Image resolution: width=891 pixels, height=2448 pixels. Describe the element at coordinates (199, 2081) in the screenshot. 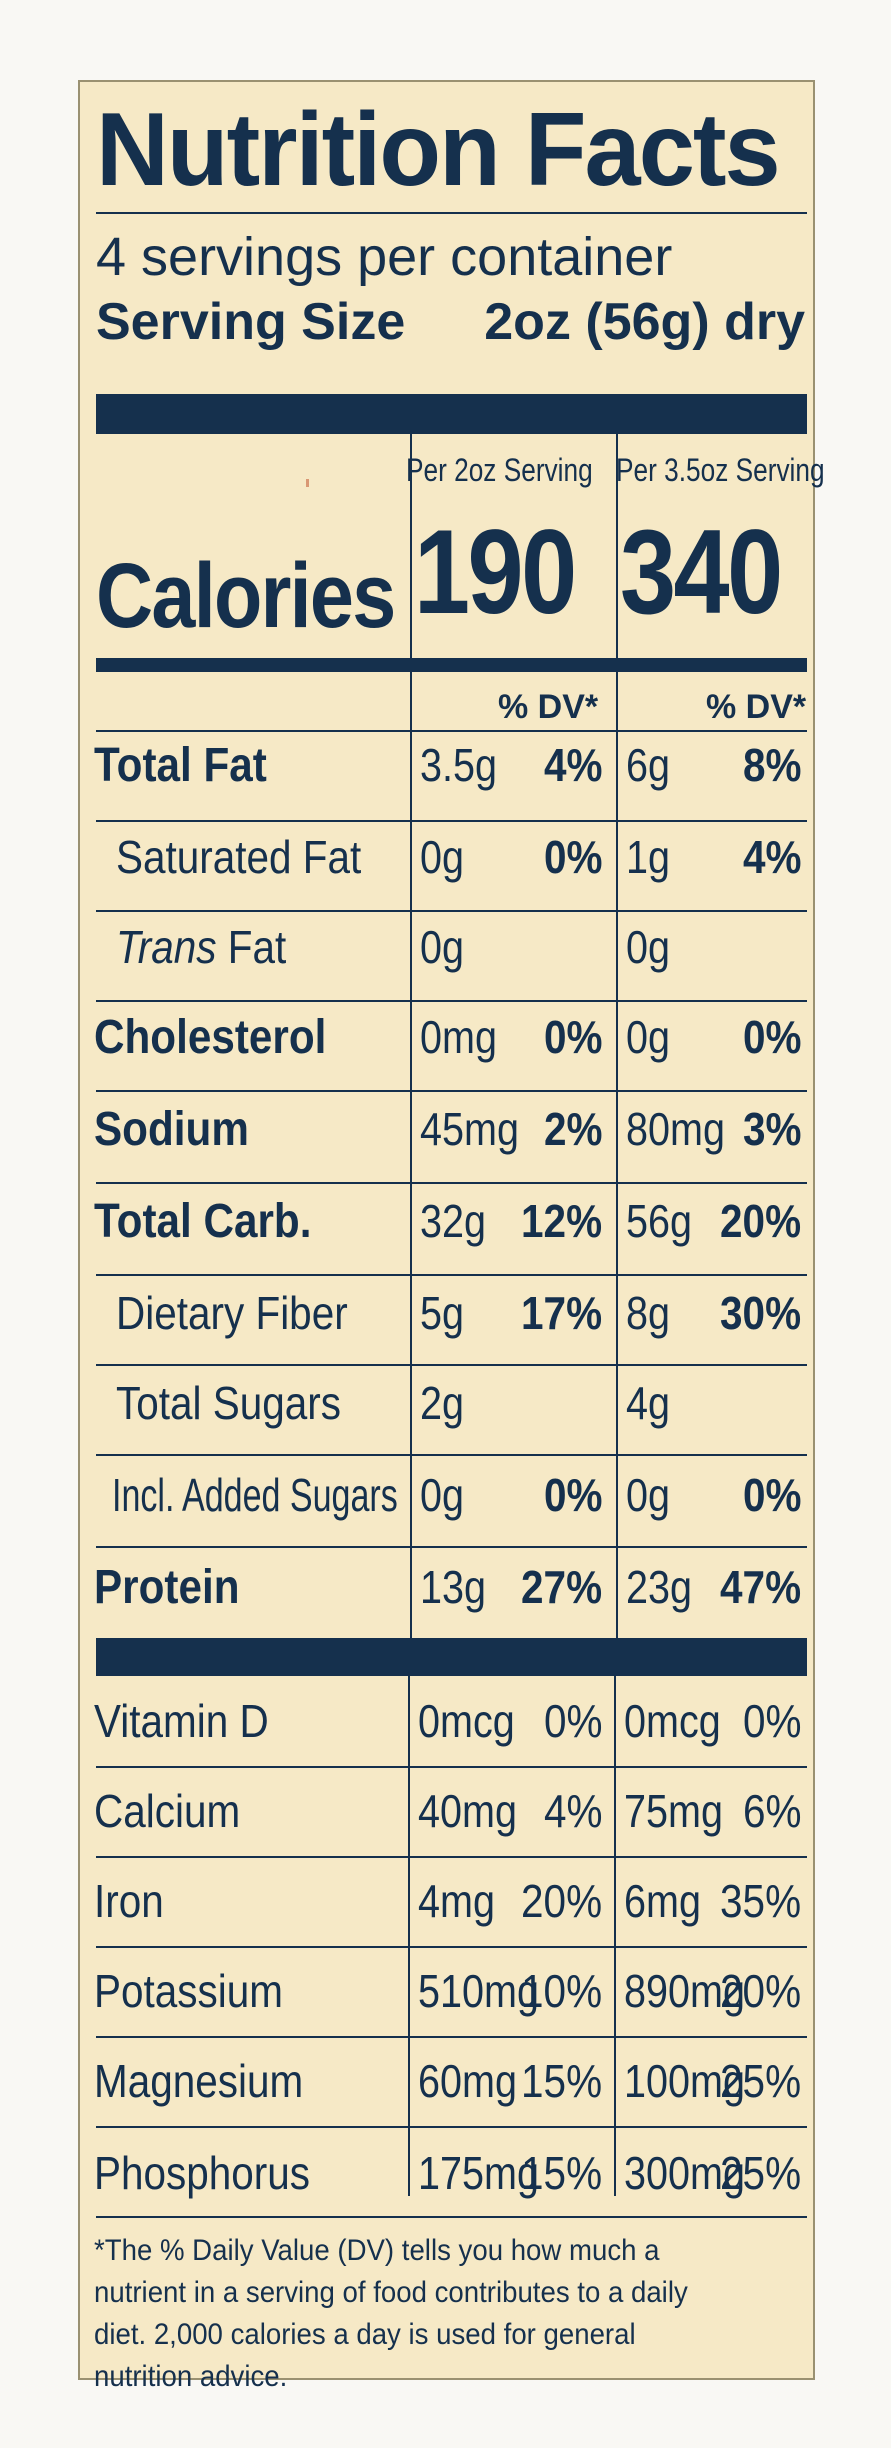

I see `vitamin-name: Magnesium` at that location.